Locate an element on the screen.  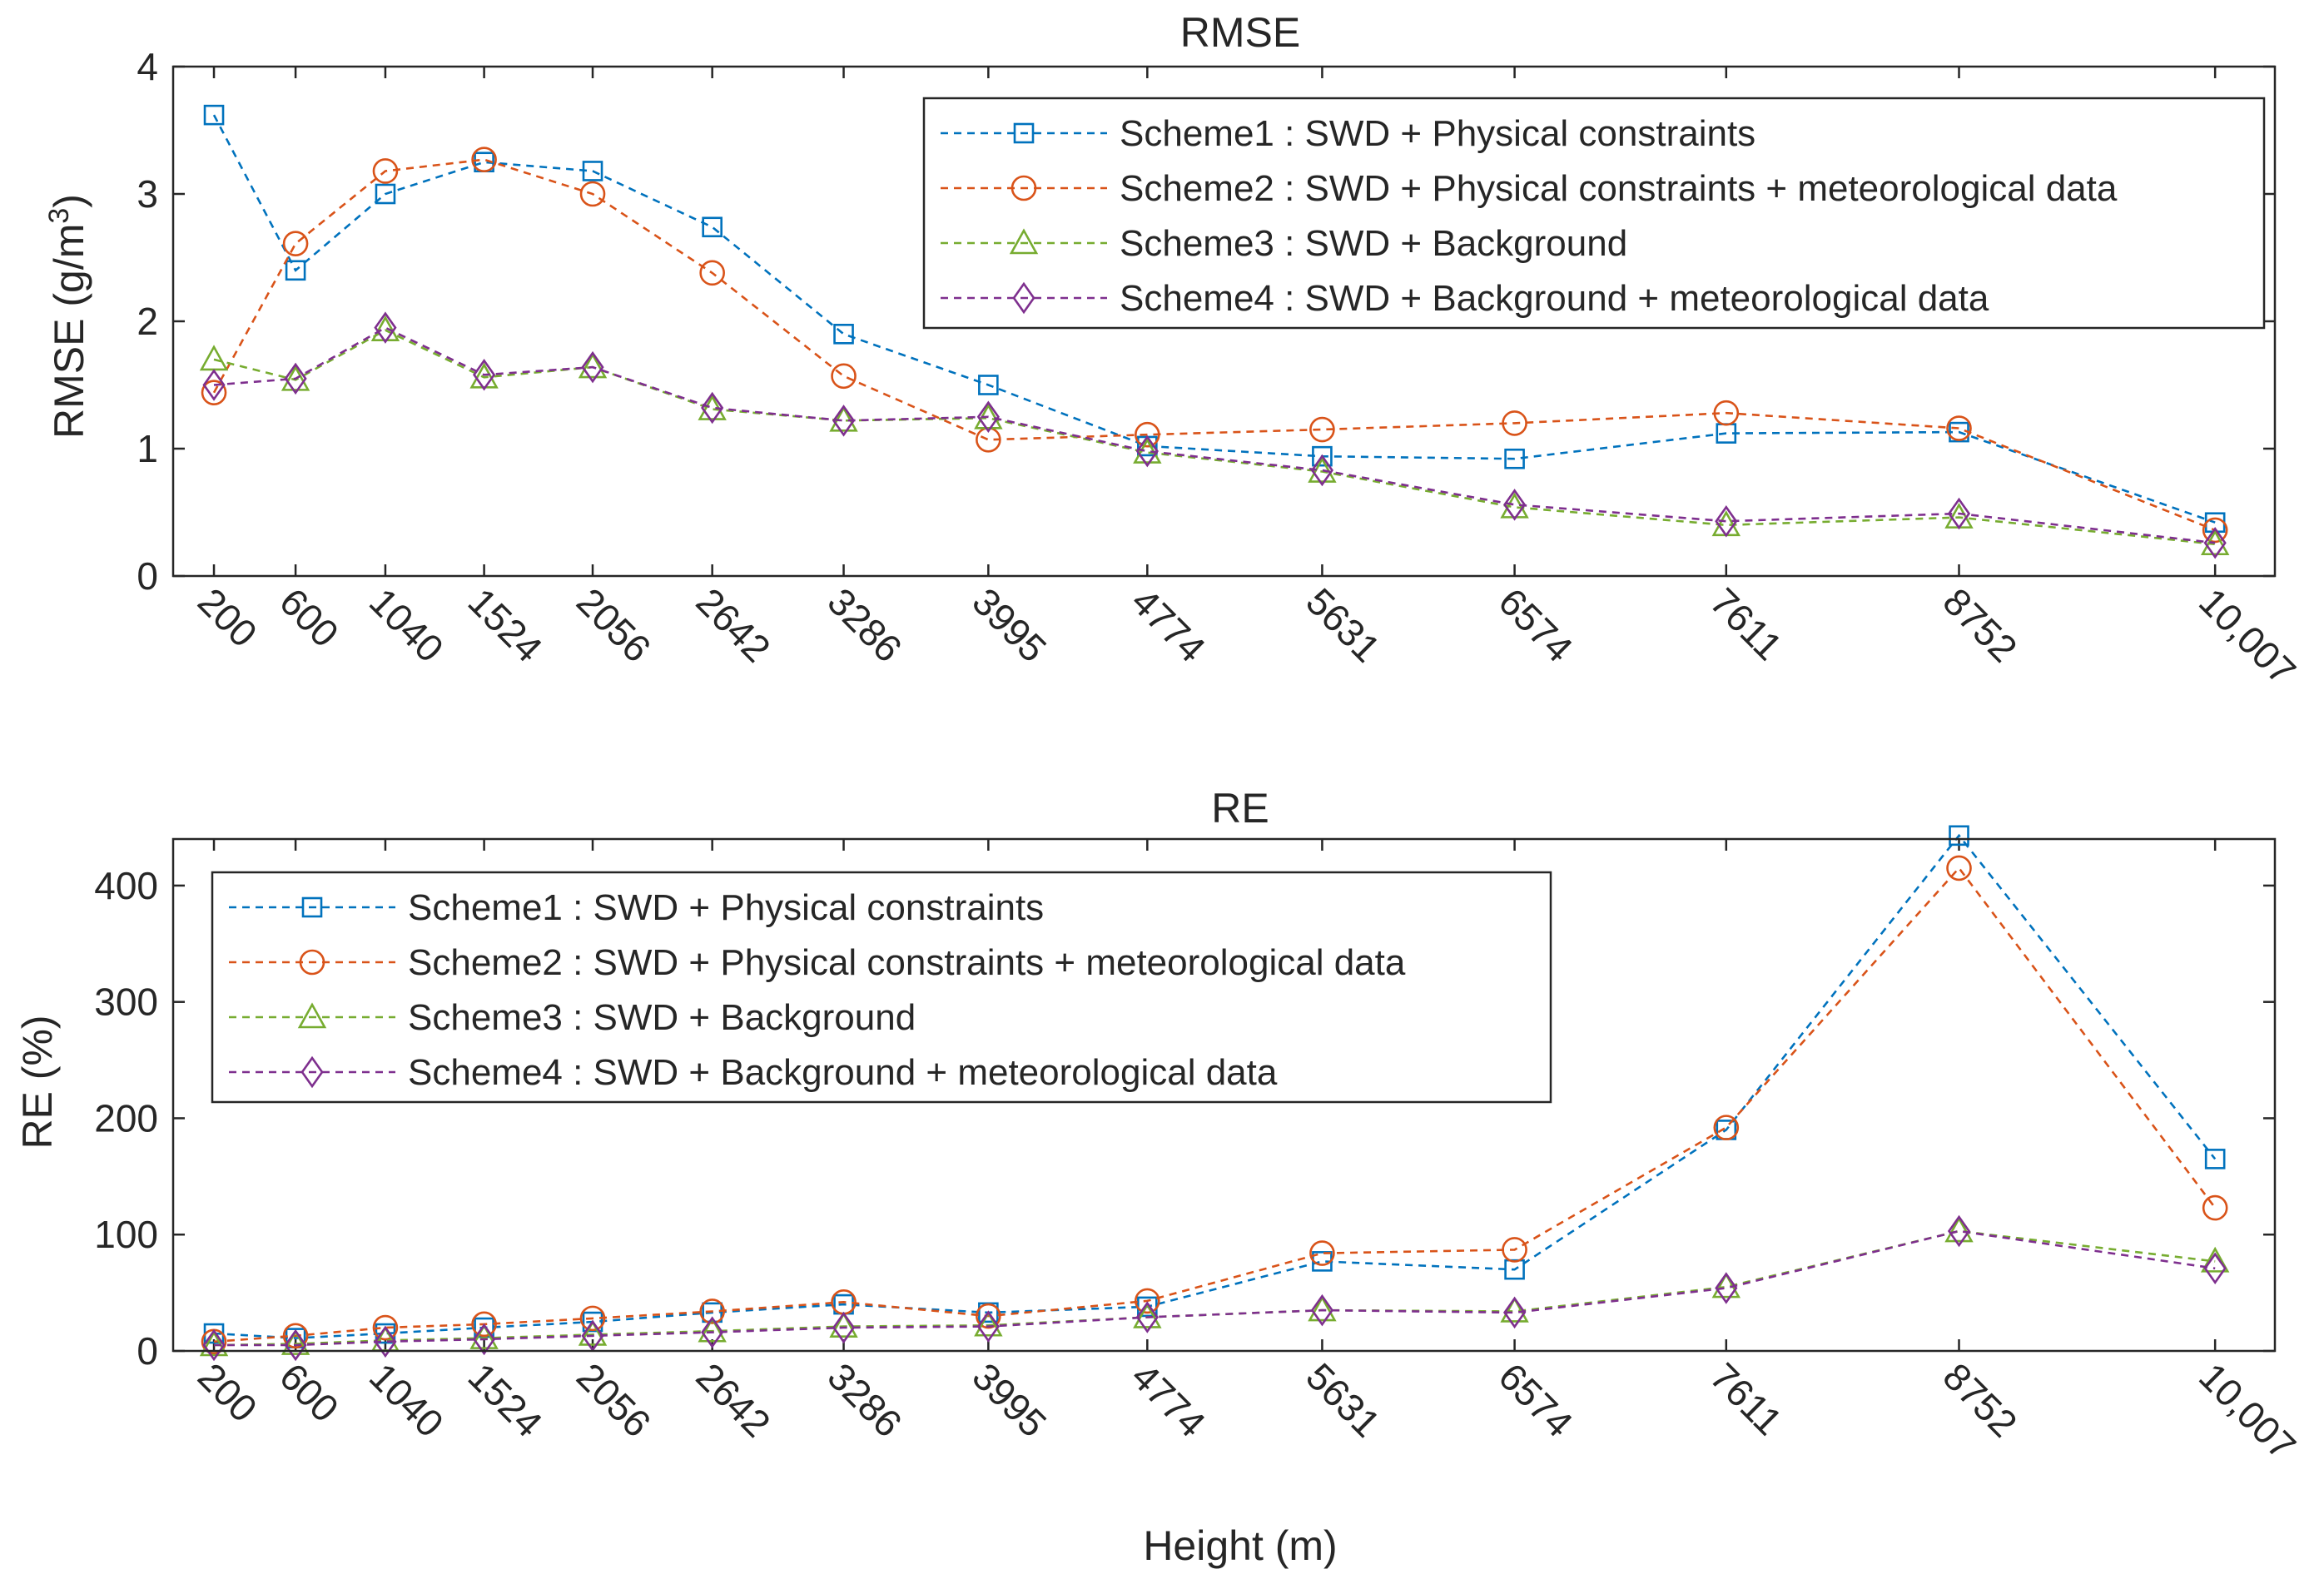
re-x-tick-label: 1524 is located at coordinates (505, 1399).